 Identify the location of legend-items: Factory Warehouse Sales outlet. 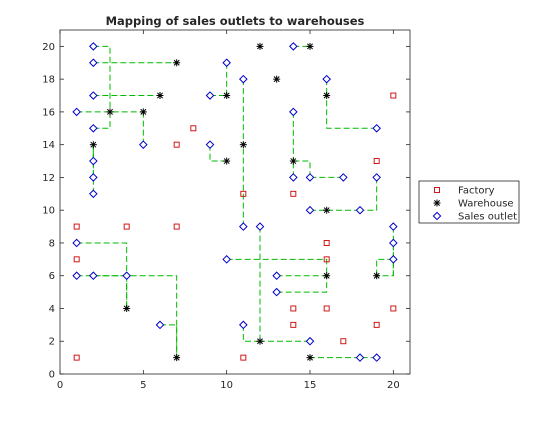
(474, 204).